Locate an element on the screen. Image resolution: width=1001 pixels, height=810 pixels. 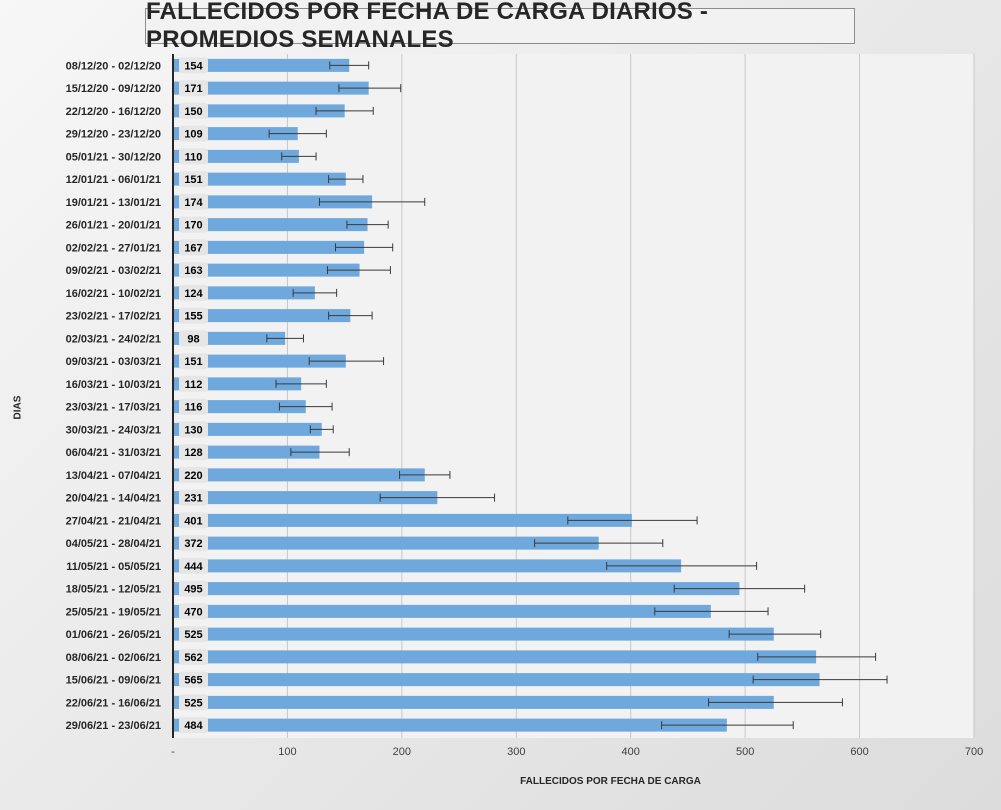
data-label: 401 is located at coordinates (193, 521).